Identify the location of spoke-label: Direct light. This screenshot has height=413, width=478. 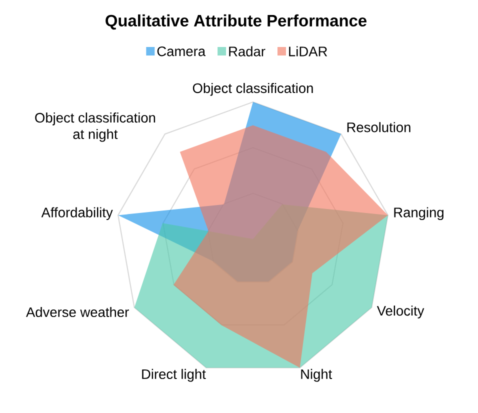
(174, 375).